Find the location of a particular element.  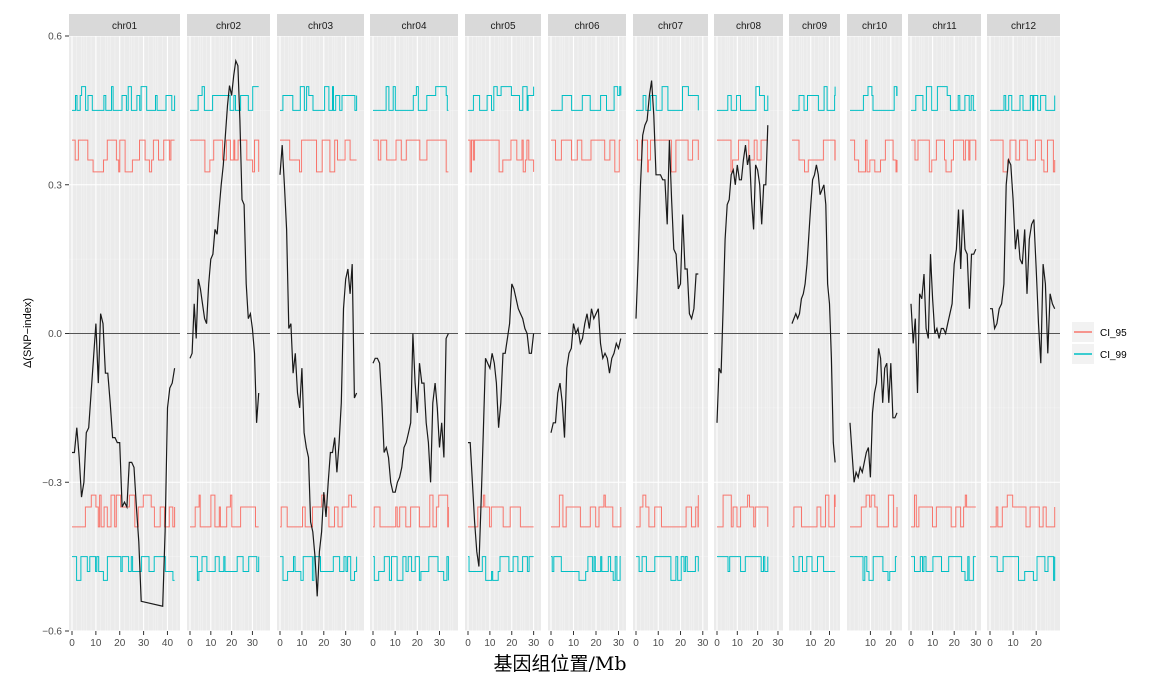

panel-chr09: chr09 10 20 is located at coordinates (814, 331).